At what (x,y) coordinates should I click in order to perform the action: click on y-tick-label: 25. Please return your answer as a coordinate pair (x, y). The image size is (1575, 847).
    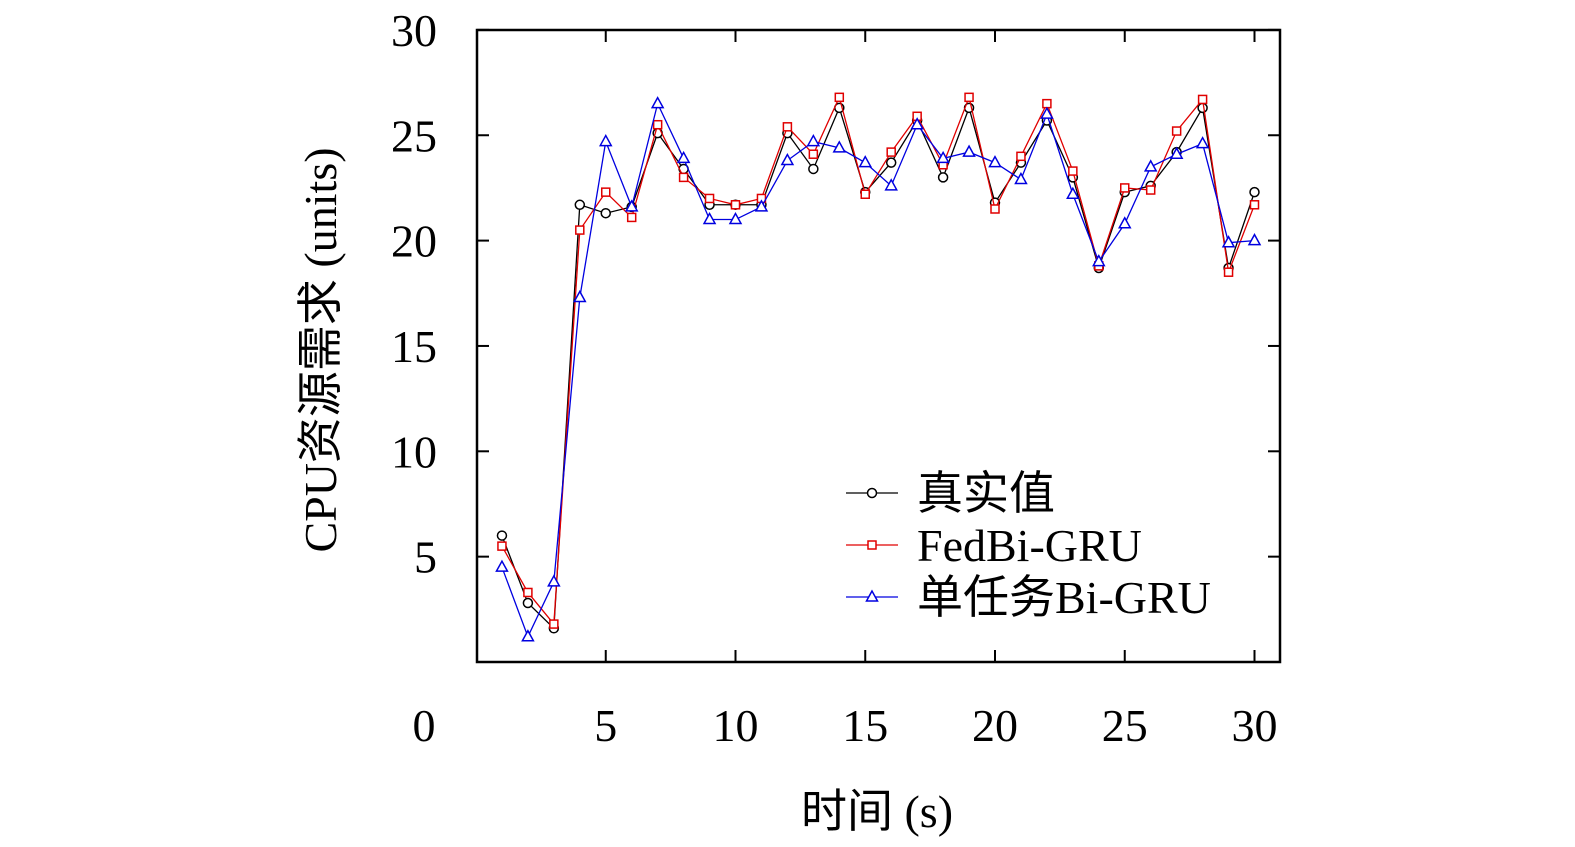
    Looking at the image, I should click on (414, 135).